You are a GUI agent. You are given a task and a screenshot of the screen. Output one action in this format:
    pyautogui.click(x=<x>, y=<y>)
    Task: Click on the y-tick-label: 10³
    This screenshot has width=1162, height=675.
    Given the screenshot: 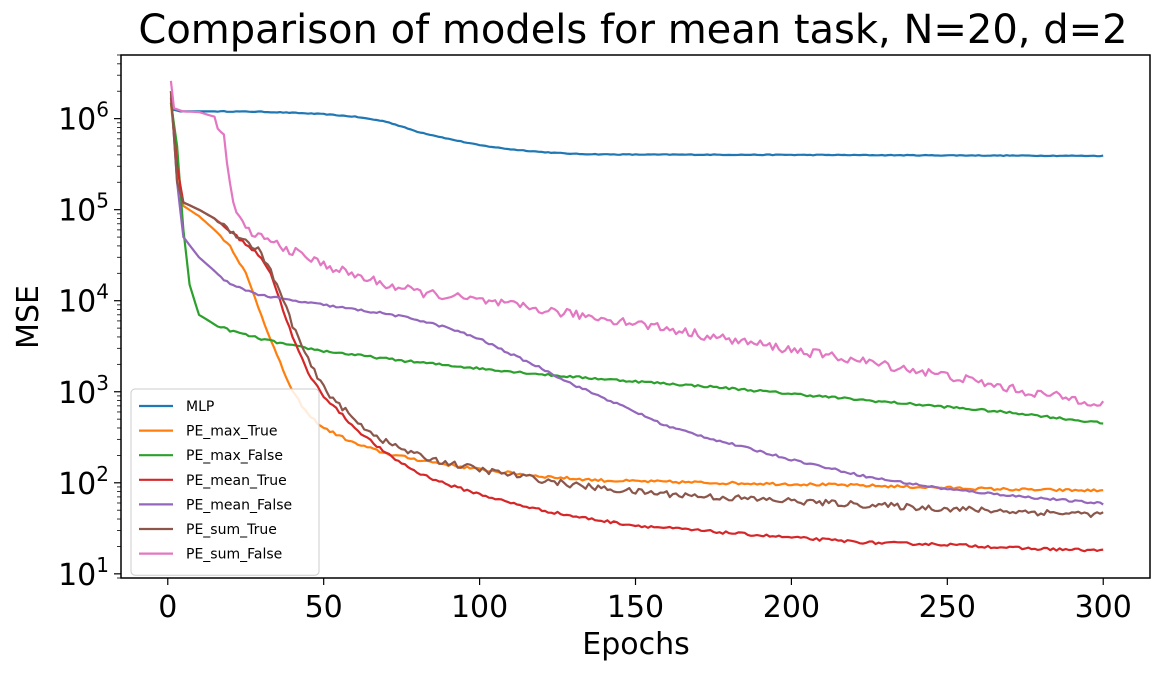 What is the action you would take?
    pyautogui.click(x=83, y=391)
    